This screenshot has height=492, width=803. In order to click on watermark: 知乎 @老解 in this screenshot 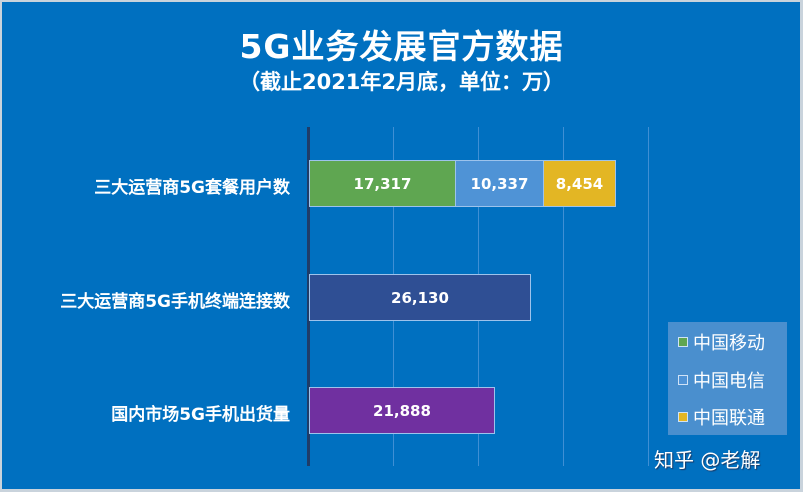, I will do `click(707, 460)`.